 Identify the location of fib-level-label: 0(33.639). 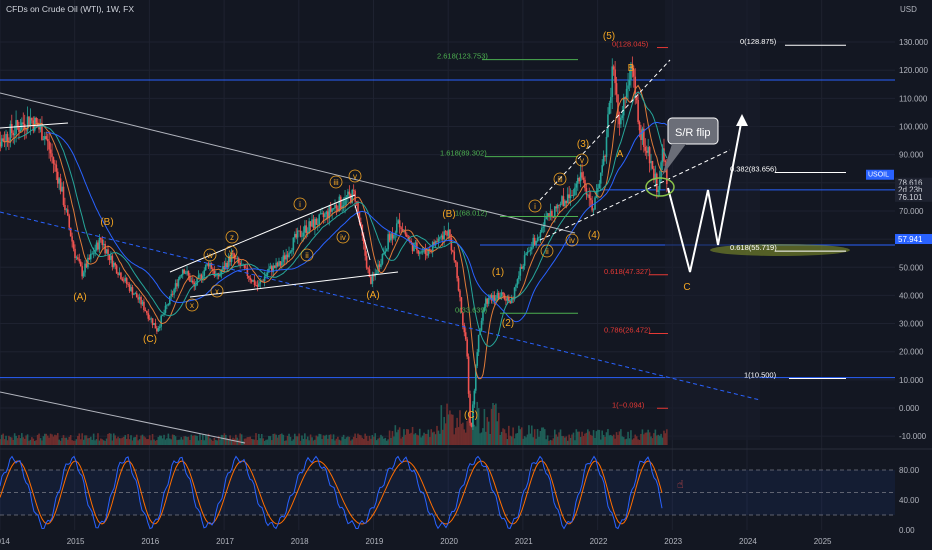
(471, 309).